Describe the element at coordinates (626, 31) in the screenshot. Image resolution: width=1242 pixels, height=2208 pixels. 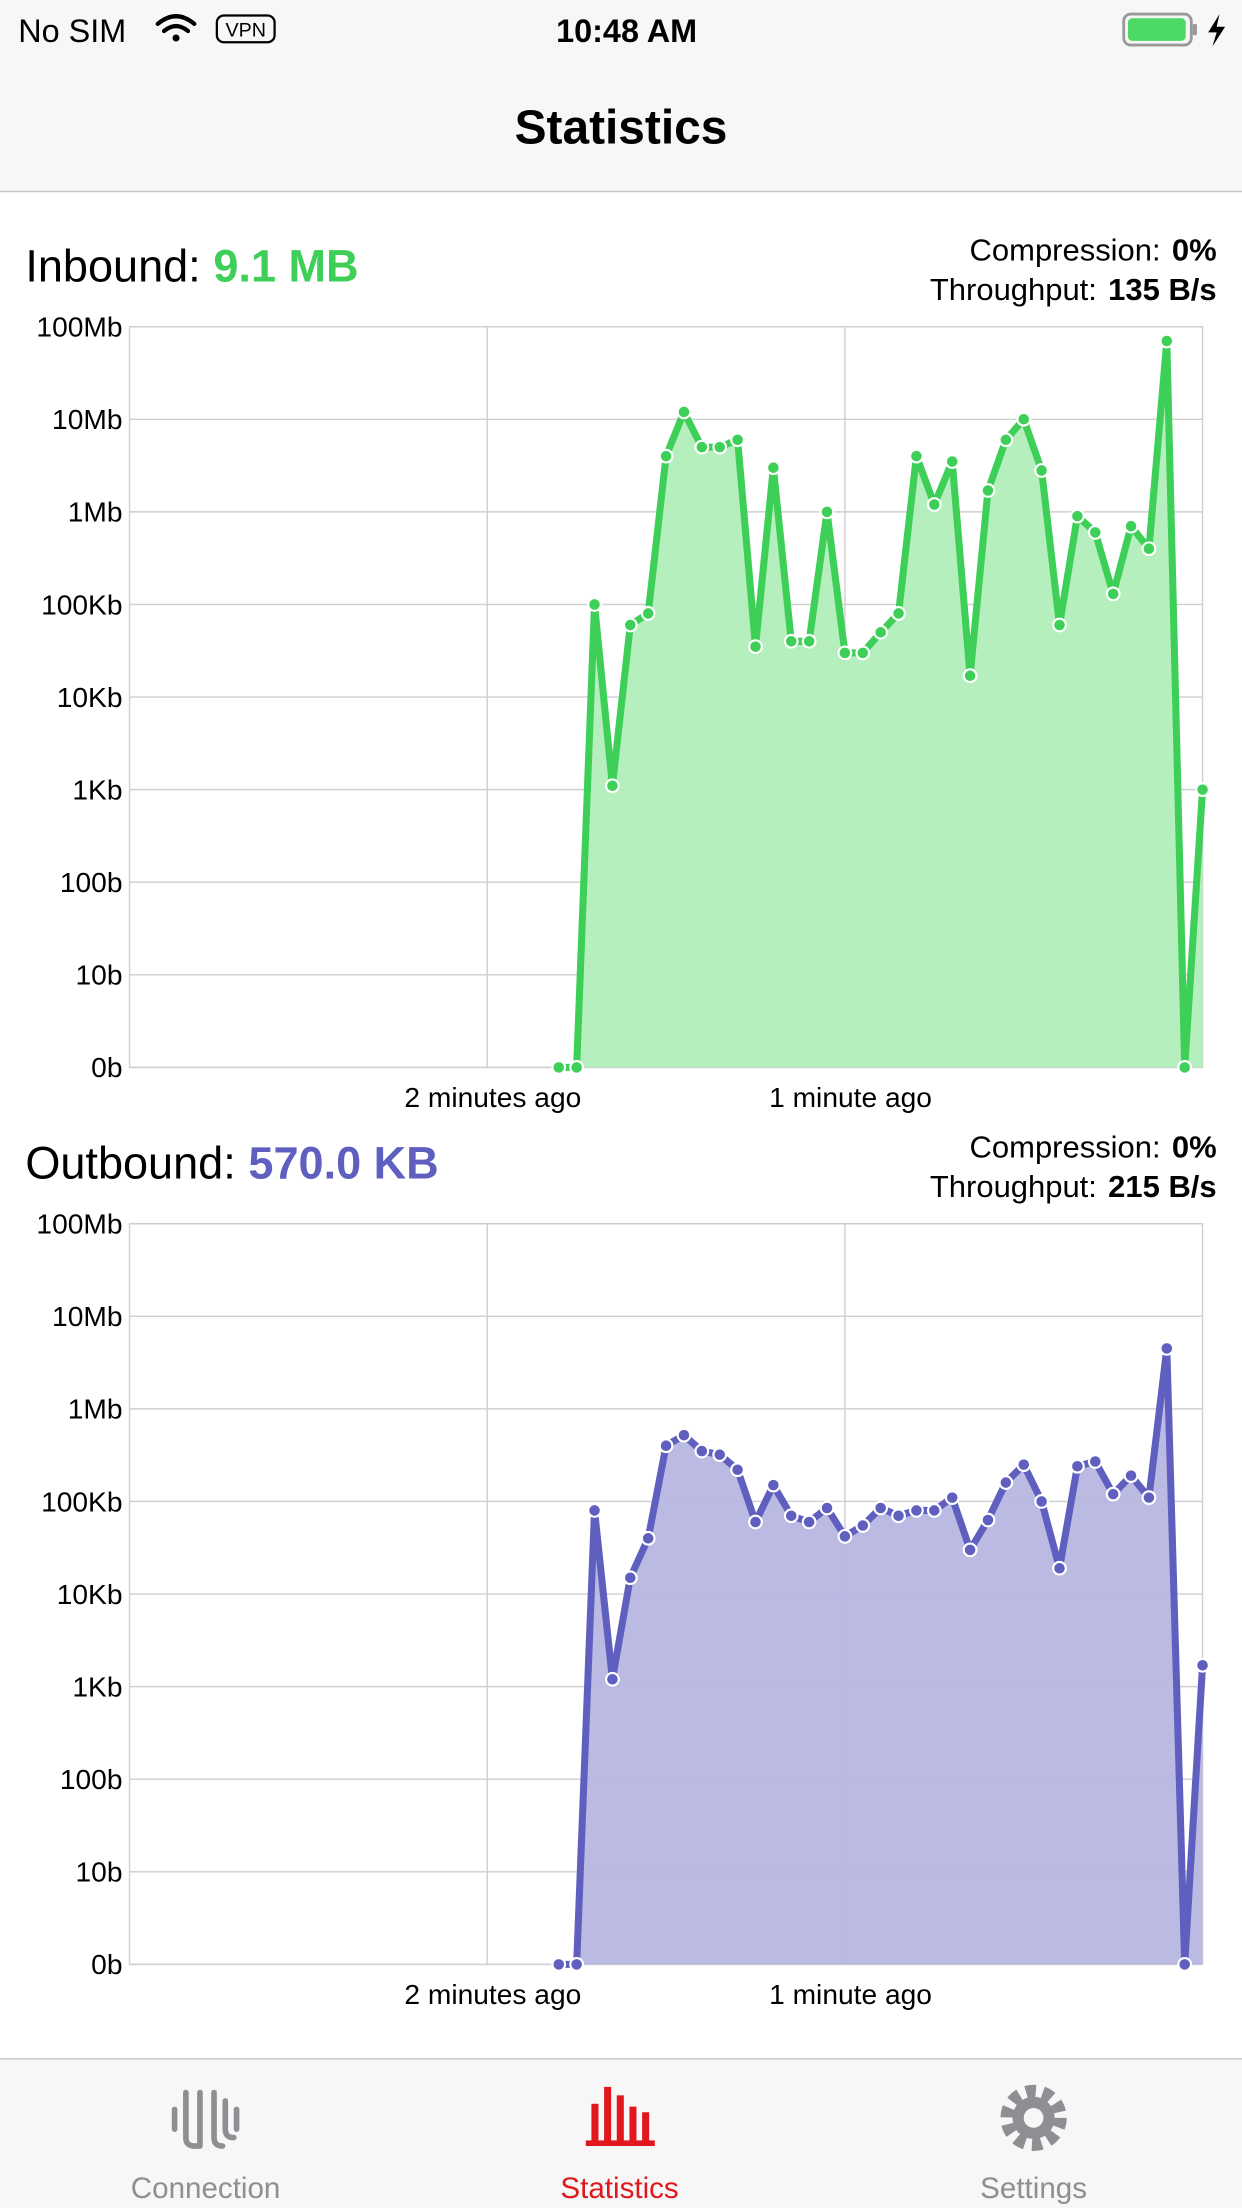
I see `clock: 10:48 AM` at that location.